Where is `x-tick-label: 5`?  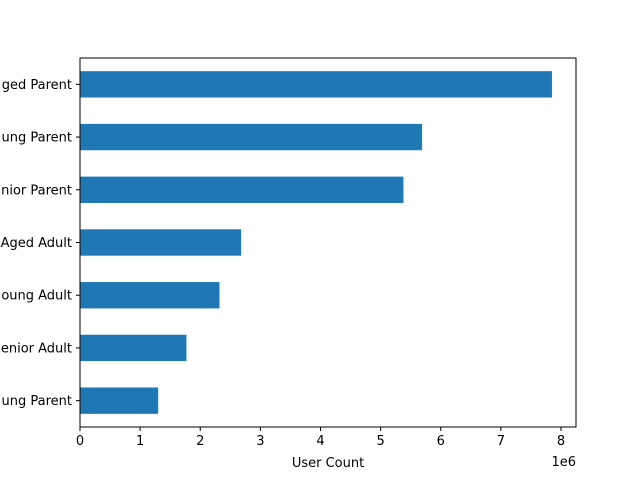 x-tick-label: 5 is located at coordinates (380, 441).